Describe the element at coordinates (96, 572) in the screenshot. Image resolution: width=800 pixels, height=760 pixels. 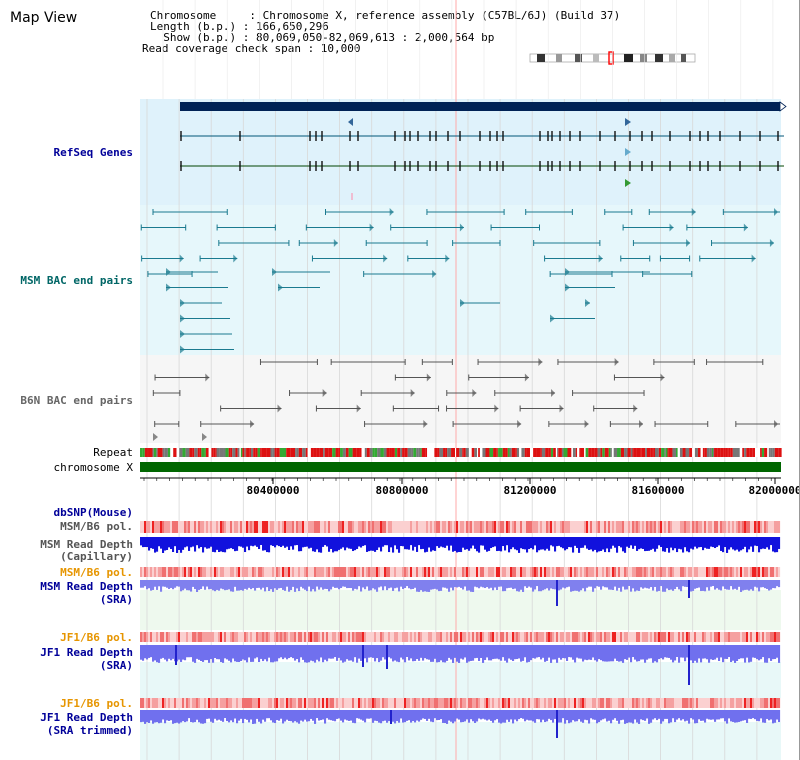
I see `msm-b6-pol-sra-label: MSM/B6 pol.` at that location.